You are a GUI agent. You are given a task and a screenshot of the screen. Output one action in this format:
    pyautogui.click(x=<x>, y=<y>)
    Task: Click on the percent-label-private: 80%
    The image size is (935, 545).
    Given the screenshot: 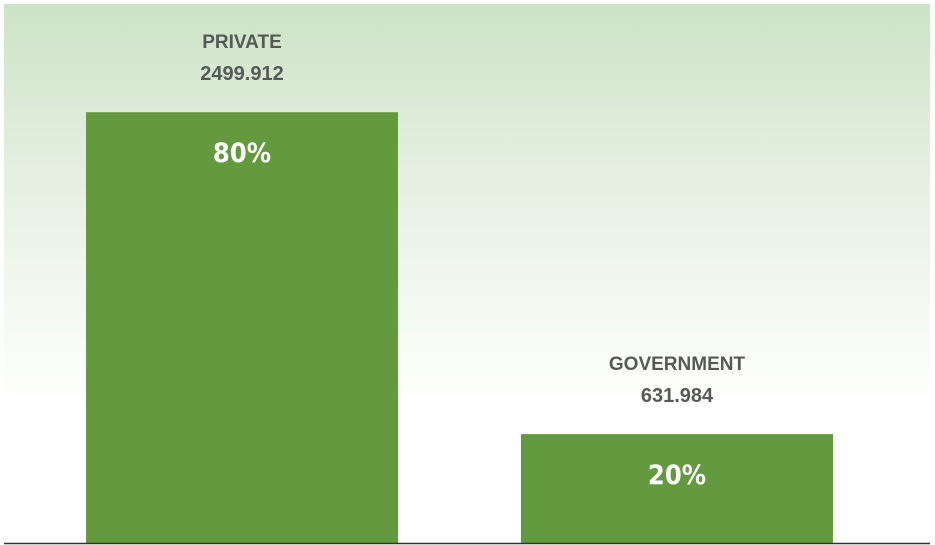 What is the action you would take?
    pyautogui.click(x=242, y=153)
    